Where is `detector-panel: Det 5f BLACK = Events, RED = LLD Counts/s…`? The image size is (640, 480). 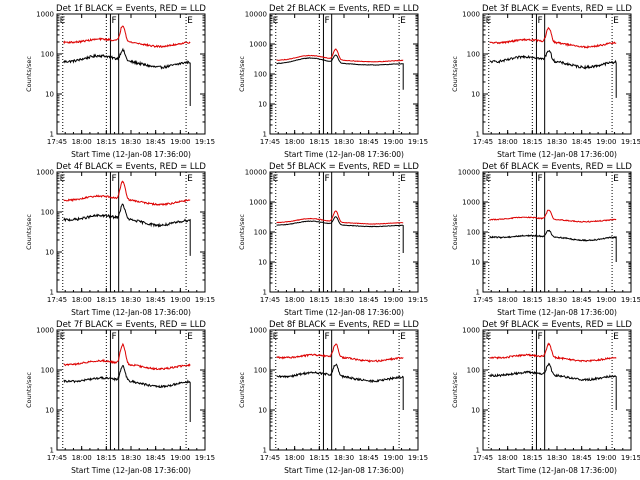
detector-panel: Det 5f BLACK = Events, RED = LLD Counts/s… is located at coordinates (333, 239).